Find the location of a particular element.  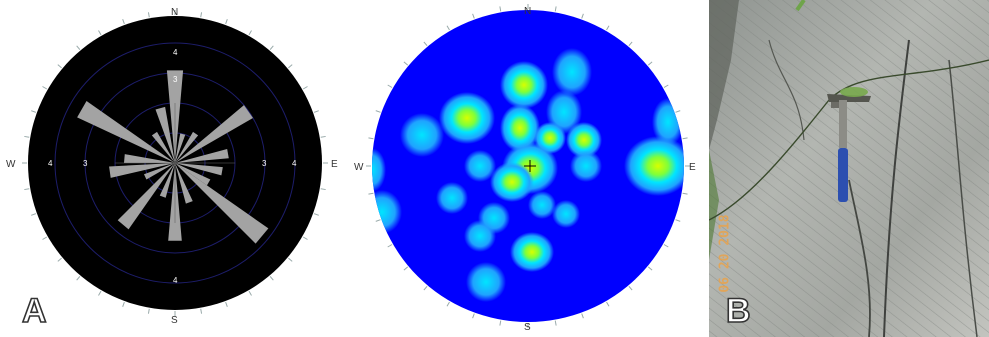

net-east-label: E is located at coordinates (692, 167).